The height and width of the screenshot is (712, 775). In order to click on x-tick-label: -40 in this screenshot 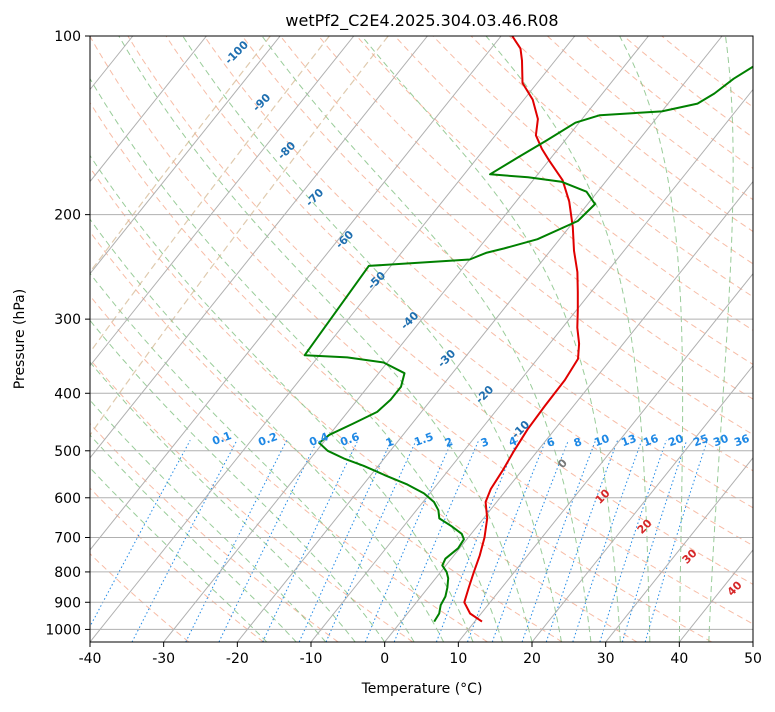, I will do `click(90, 659)`.